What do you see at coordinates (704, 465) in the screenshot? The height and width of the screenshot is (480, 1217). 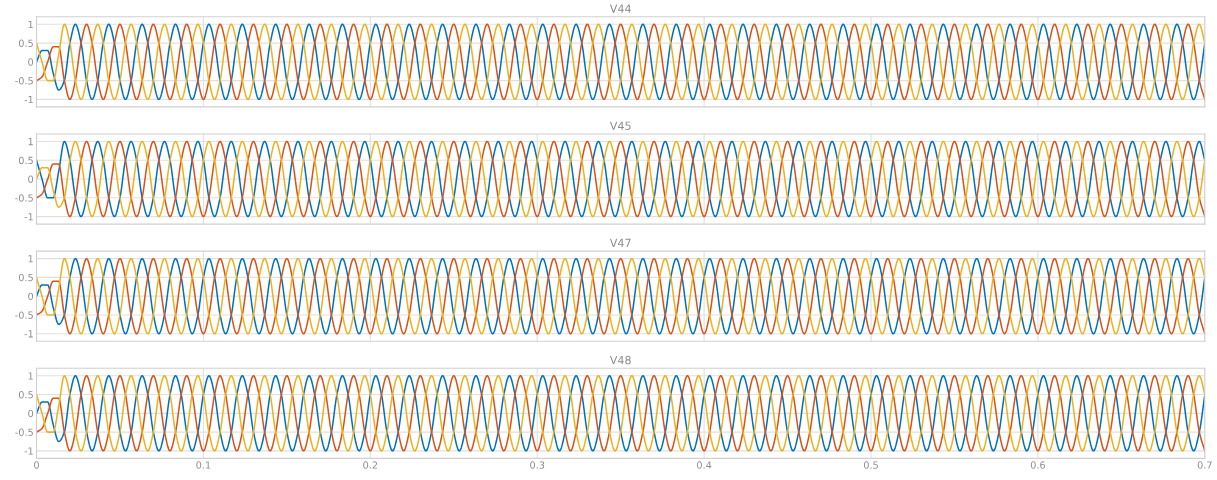 I see `x-tick-label: 0.4` at bounding box center [704, 465].